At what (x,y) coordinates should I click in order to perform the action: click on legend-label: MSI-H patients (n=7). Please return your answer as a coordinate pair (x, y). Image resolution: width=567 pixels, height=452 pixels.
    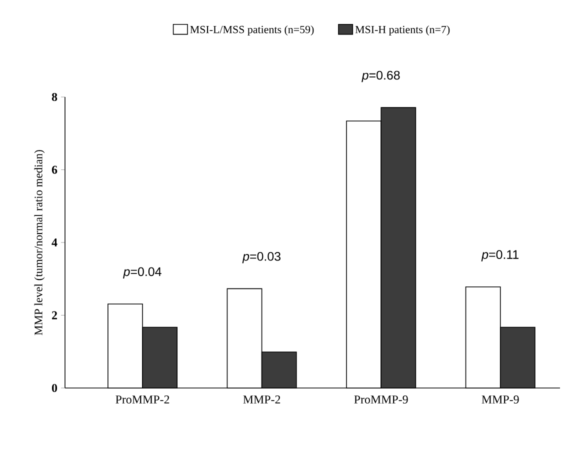
    Looking at the image, I should click on (402, 31).